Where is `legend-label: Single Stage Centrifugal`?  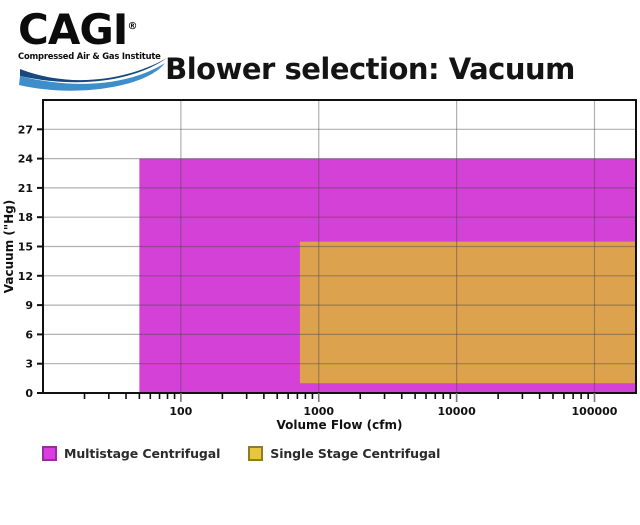 legend-label: Single Stage Centrifugal is located at coordinates (355, 453).